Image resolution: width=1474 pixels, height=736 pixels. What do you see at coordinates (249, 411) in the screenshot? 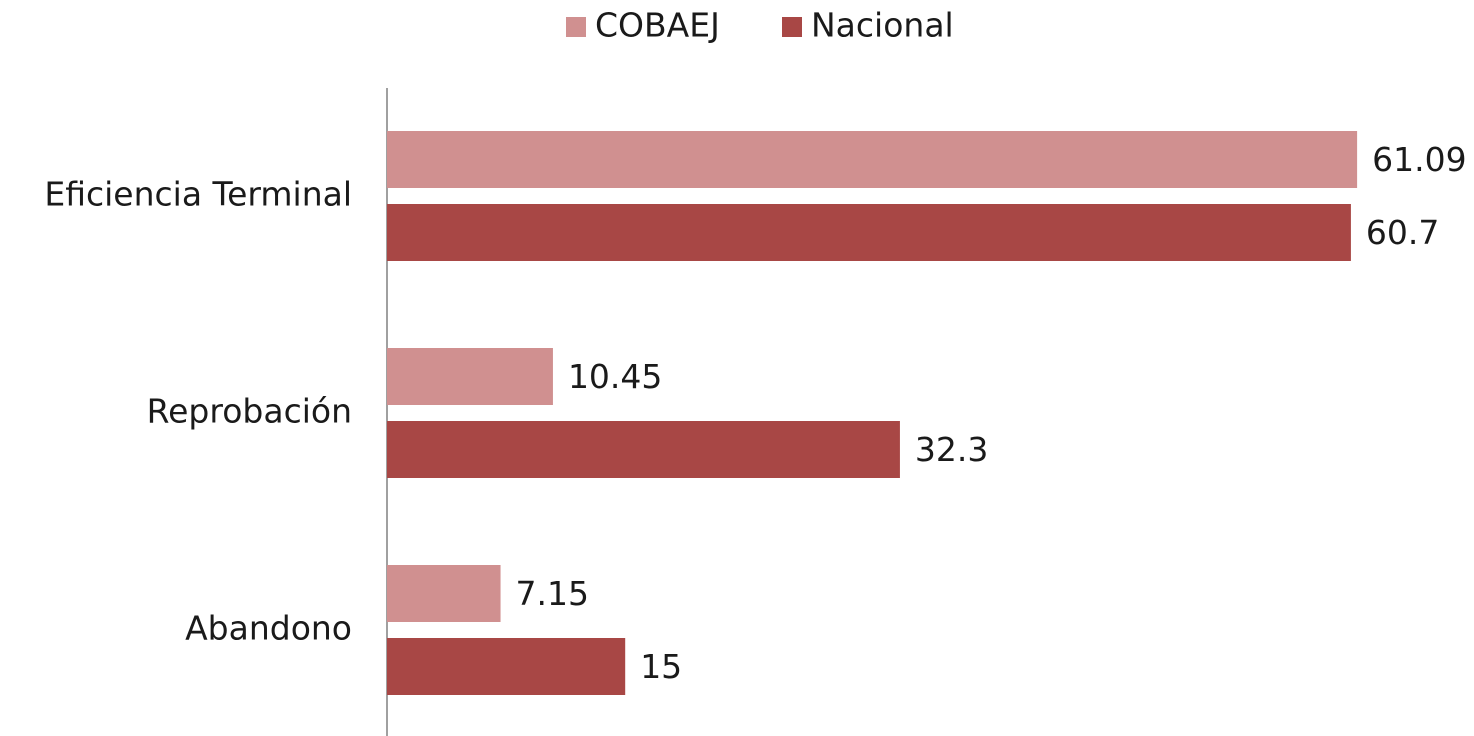
I see `category-label: Reprobación` at bounding box center [249, 411].